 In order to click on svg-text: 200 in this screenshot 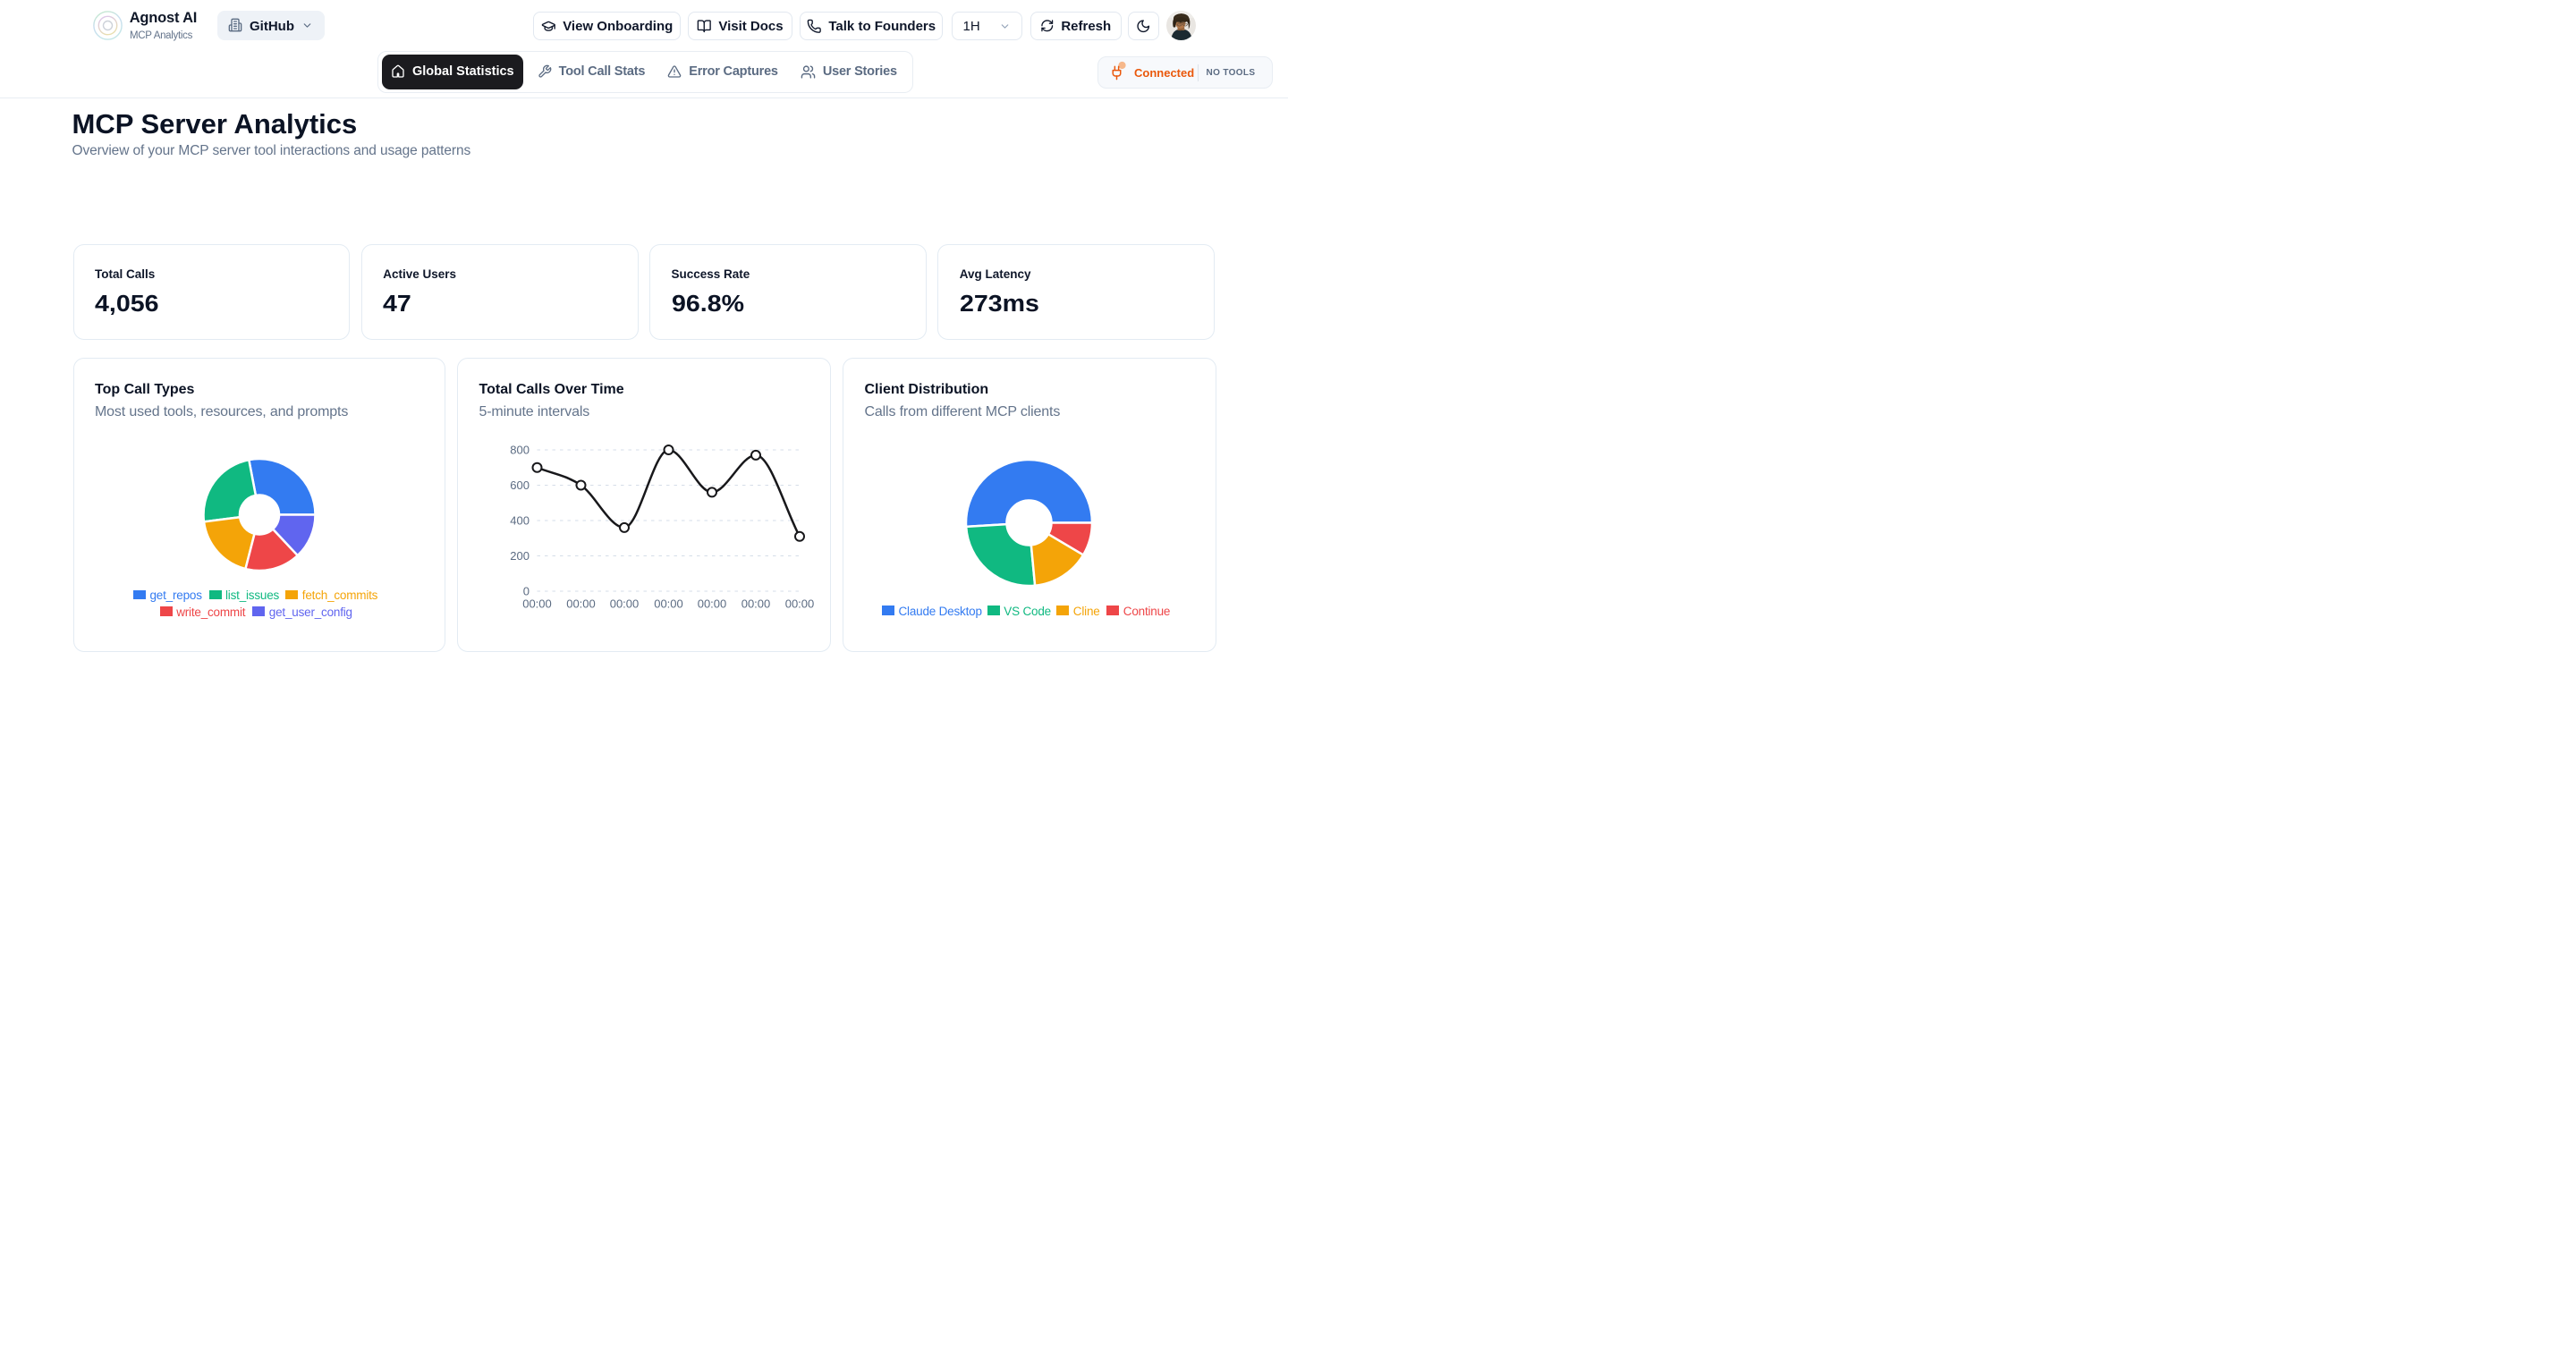, I will do `click(520, 556)`.